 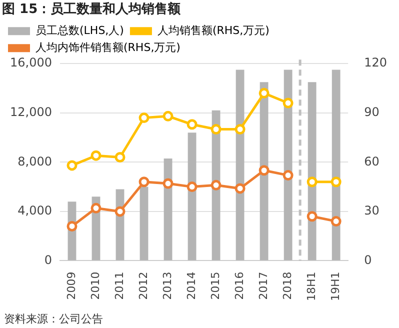 What do you see at coordinates (108, 47) in the screenshot?
I see `legend-label: 人均内饰件销售额(RHS,万元)` at bounding box center [108, 47].